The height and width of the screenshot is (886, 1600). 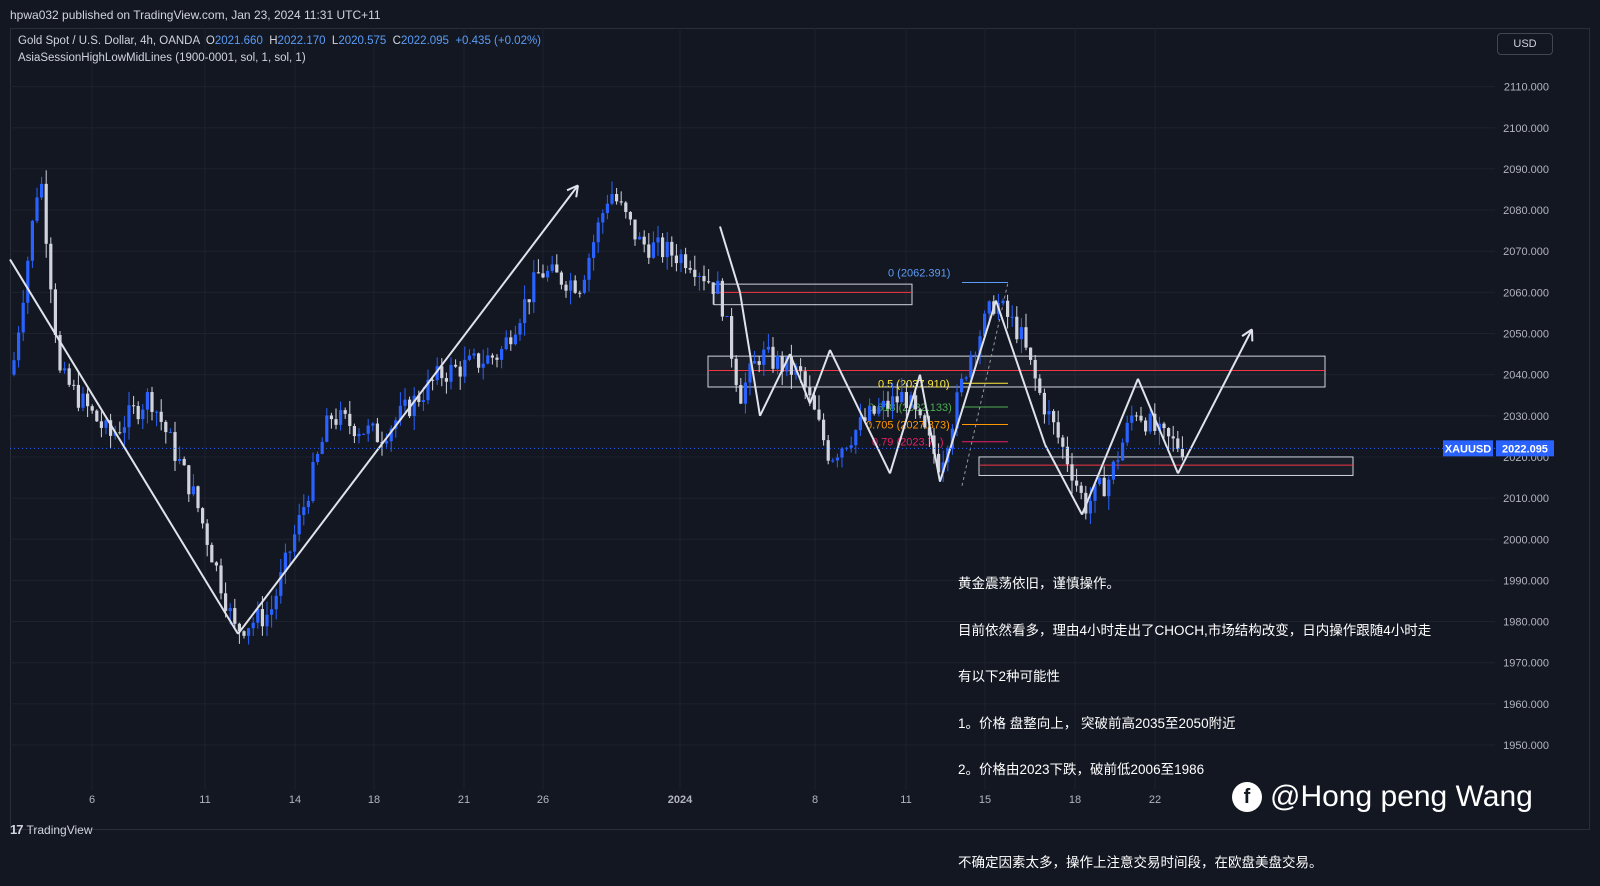 I want to click on note-line: 有以下2种可能性, so click(x=1228, y=677).